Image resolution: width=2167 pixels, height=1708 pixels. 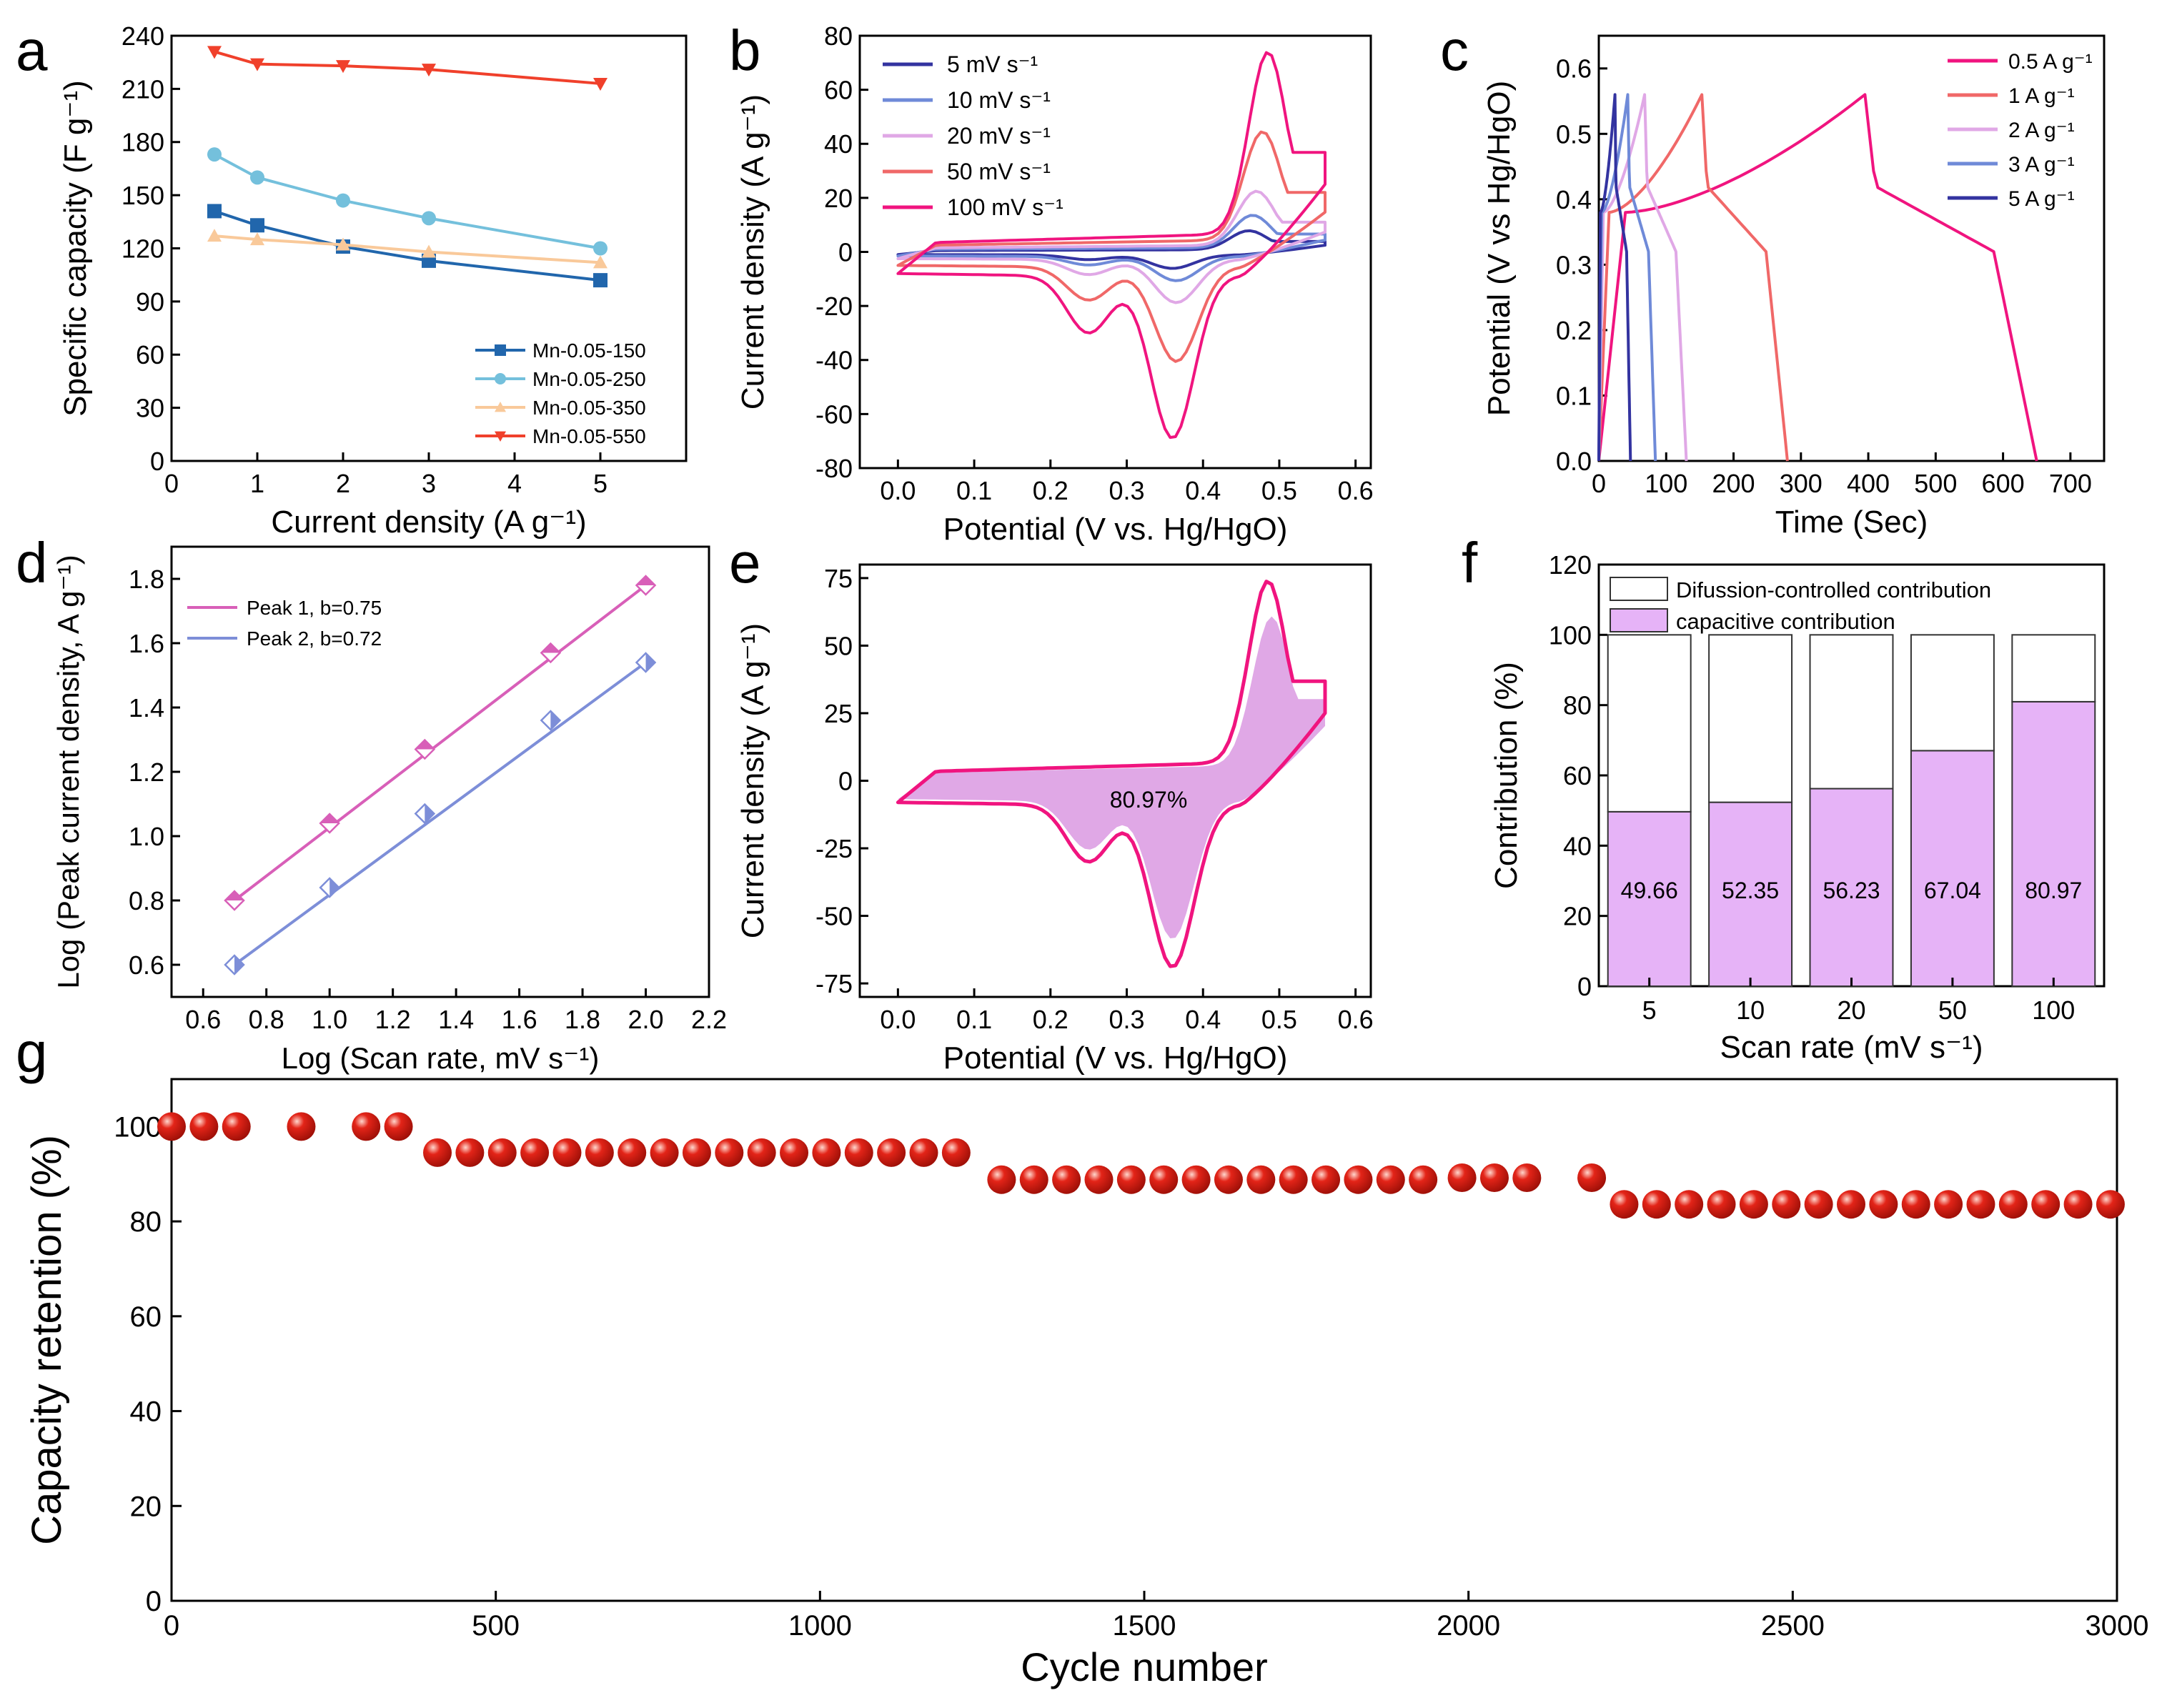 What do you see at coordinates (143, 248) in the screenshot?
I see `y-tick-label: 120` at bounding box center [143, 248].